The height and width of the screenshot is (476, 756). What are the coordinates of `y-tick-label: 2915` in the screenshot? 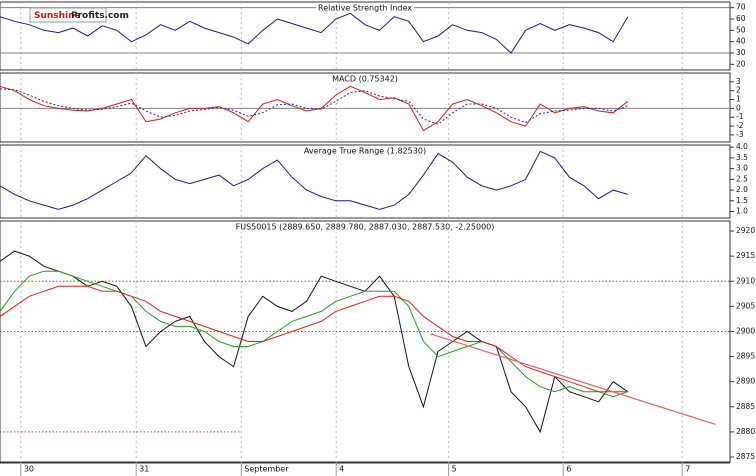 It's located at (745, 255).